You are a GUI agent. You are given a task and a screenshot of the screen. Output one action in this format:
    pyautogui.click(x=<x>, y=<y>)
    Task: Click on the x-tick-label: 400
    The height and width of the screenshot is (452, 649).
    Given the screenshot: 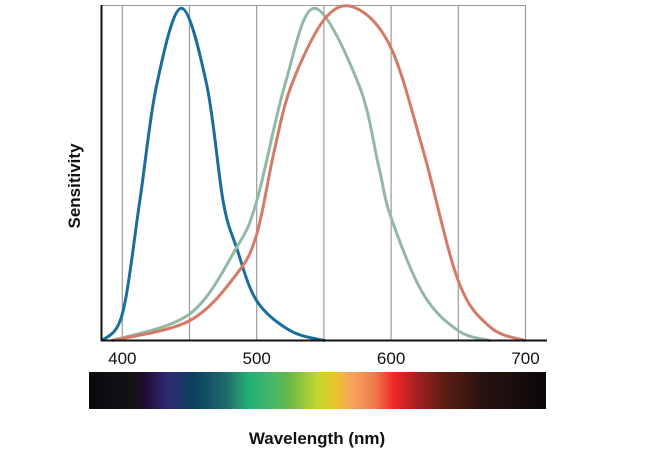 What is the action you would take?
    pyautogui.click(x=122, y=358)
    